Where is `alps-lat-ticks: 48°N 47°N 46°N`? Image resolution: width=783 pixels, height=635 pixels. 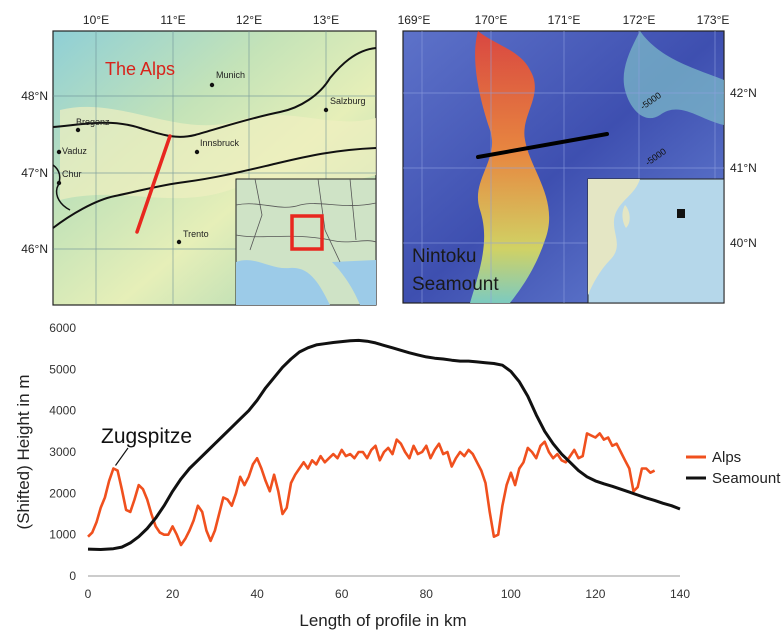 alps-lat-ticks: 48°N 47°N 46°N is located at coordinates (34, 172).